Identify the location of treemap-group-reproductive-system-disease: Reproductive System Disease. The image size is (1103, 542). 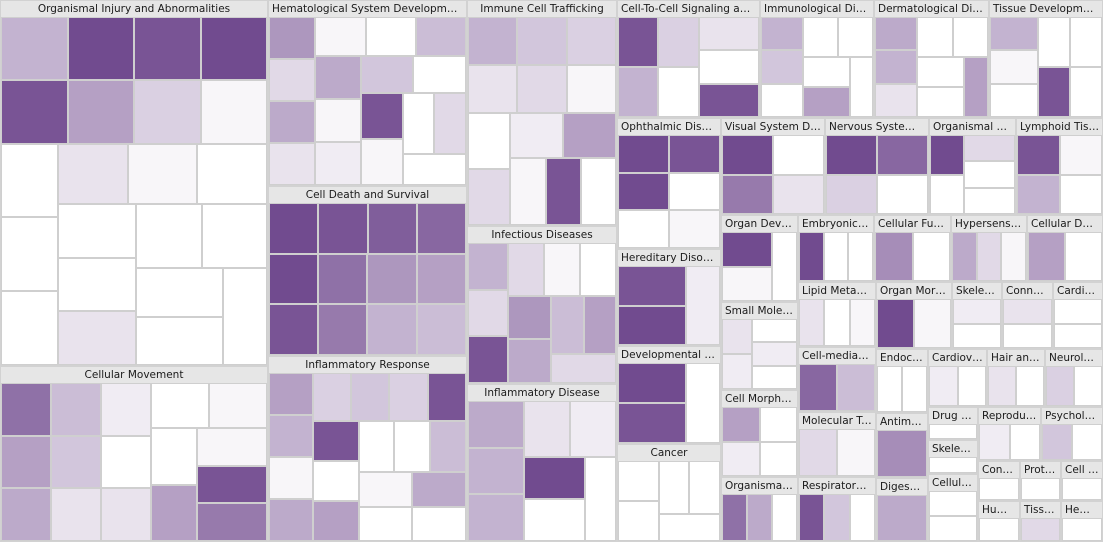
(1009, 434).